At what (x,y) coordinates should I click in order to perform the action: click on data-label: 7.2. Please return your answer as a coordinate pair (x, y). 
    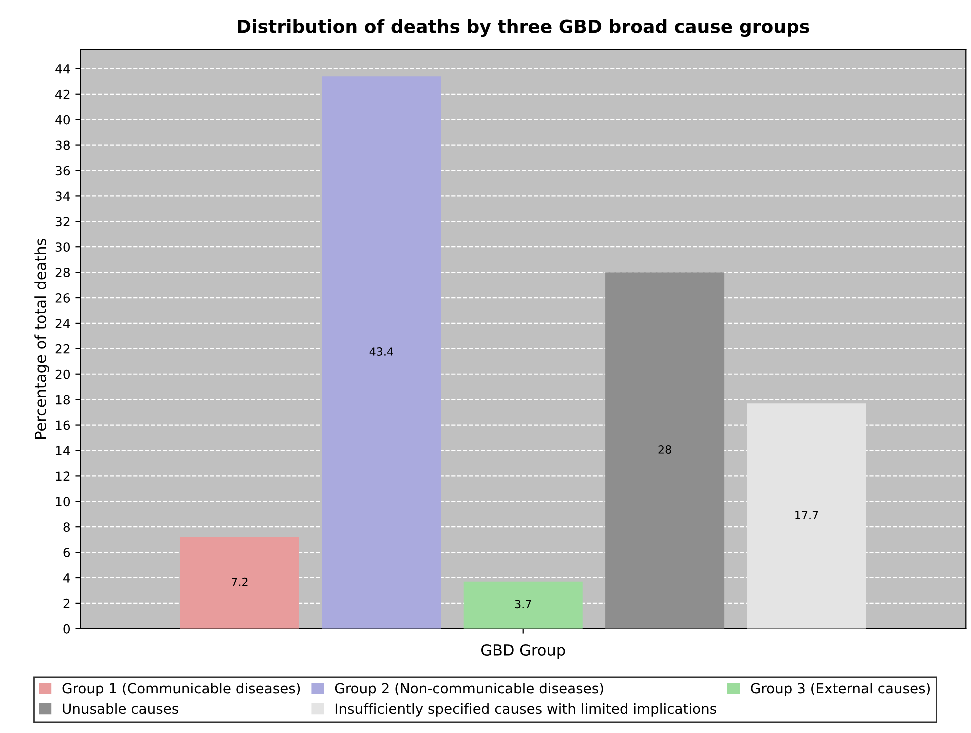
    Looking at the image, I should click on (240, 582).